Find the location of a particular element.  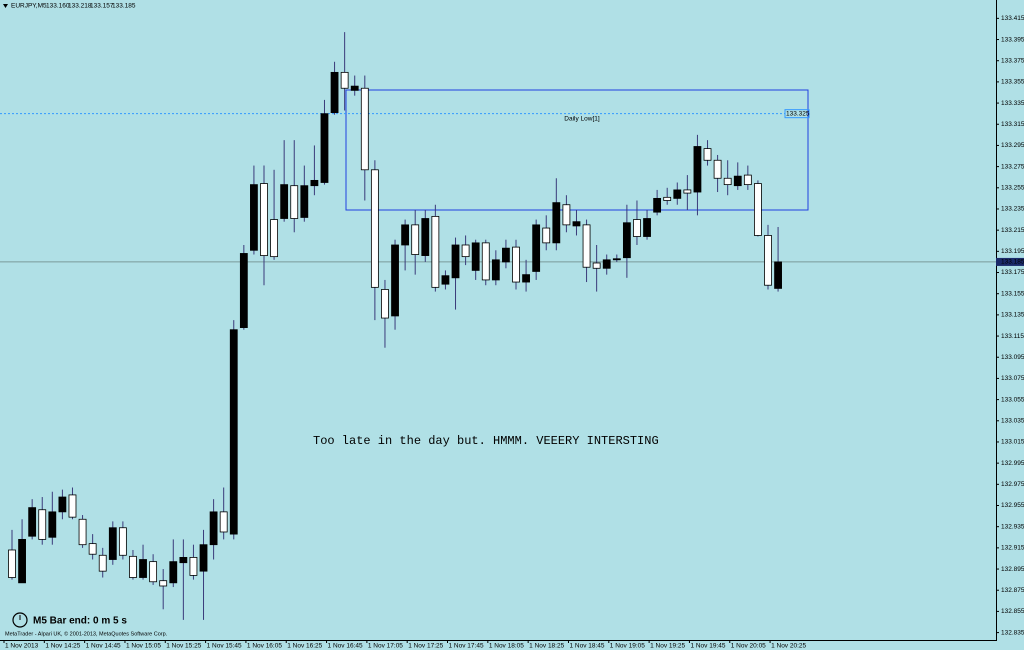

reference-line-label: Daily Low[1] is located at coordinates (582, 118).